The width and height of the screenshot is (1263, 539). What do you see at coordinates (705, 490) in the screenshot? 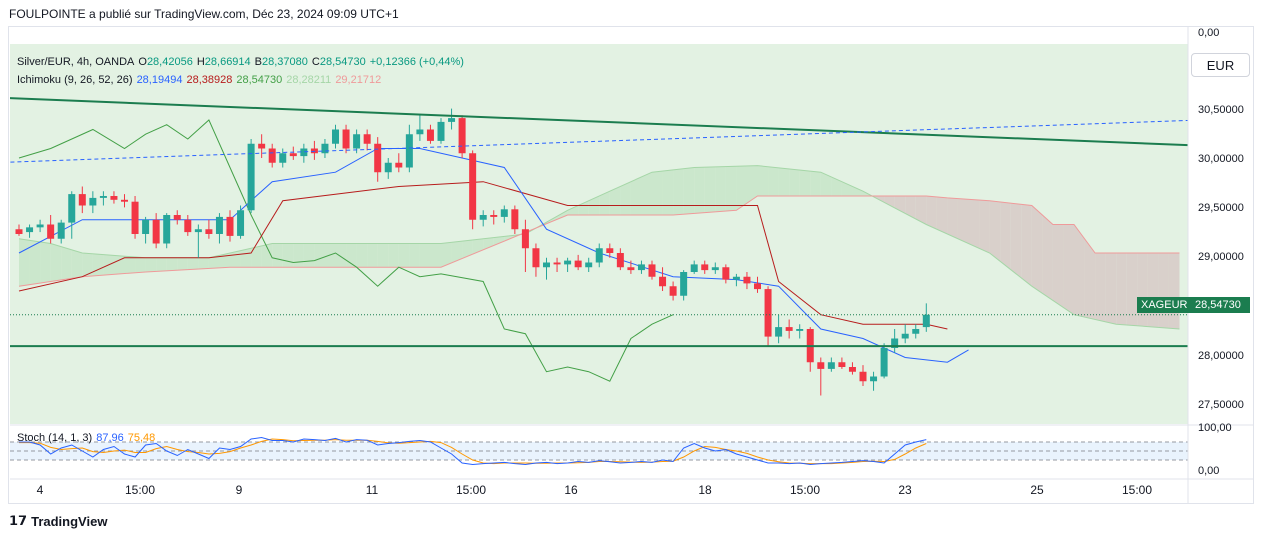
I see `time-tick-label: 18` at bounding box center [705, 490].